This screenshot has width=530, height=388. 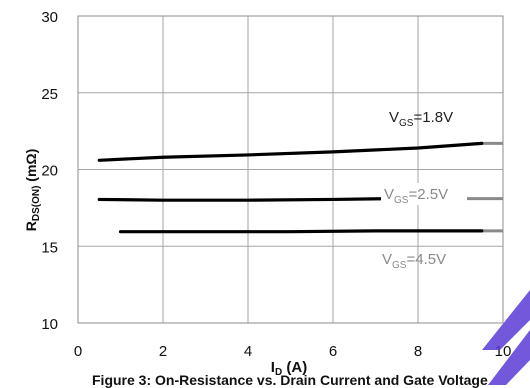 I want to click on series-annotations: VGS=1.8V VGS=2.5V VGS=4.5V, so click(x=424, y=190).